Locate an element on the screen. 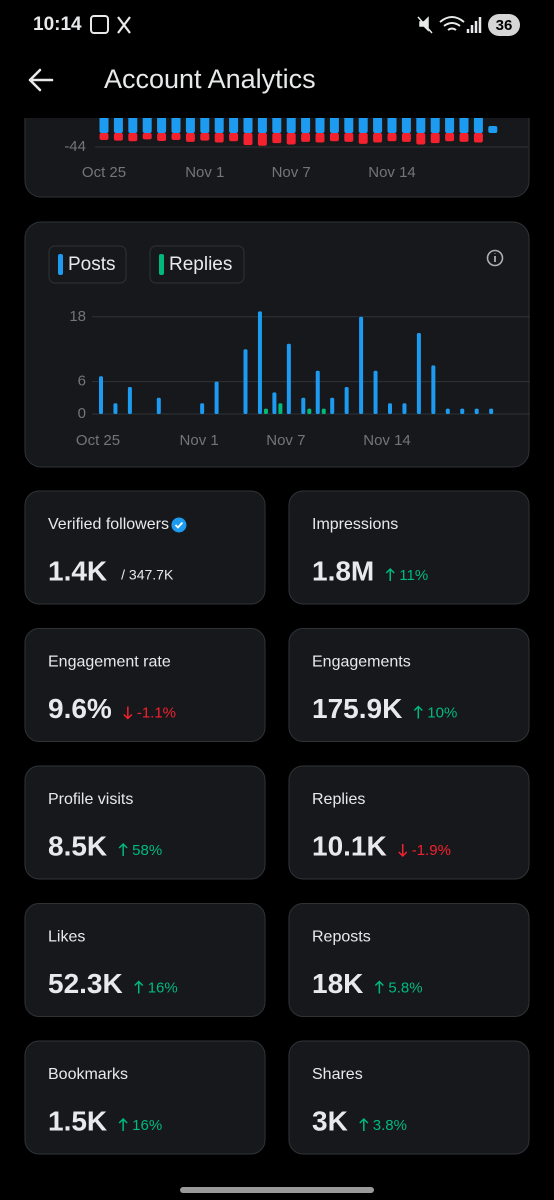 This screenshot has width=554, height=1200. stat-change: -1.1% is located at coordinates (156, 712).